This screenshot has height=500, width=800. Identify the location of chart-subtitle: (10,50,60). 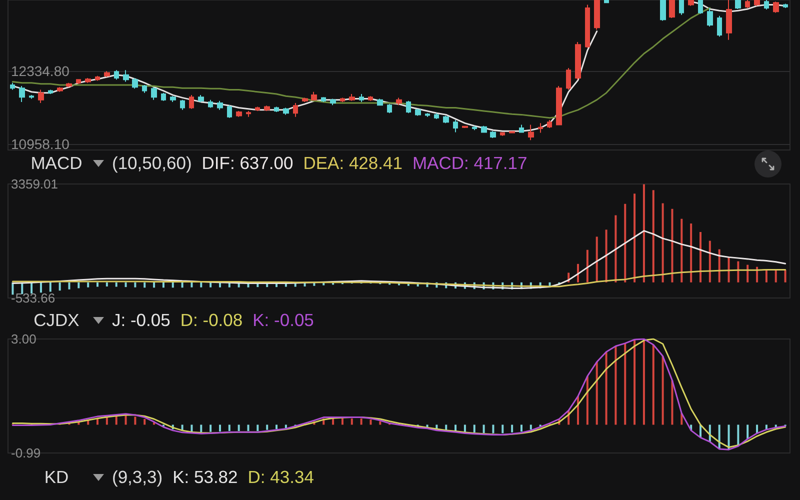
(152, 163).